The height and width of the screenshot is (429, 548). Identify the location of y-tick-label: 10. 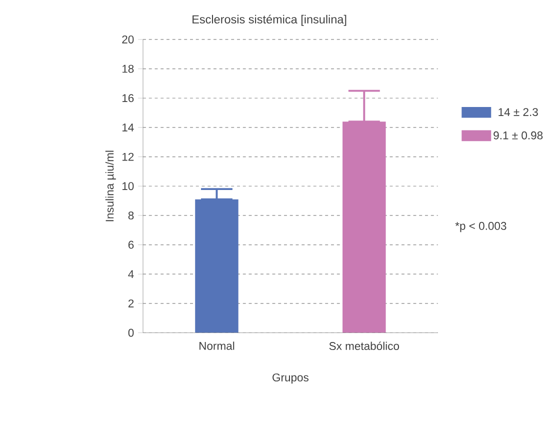
(128, 186).